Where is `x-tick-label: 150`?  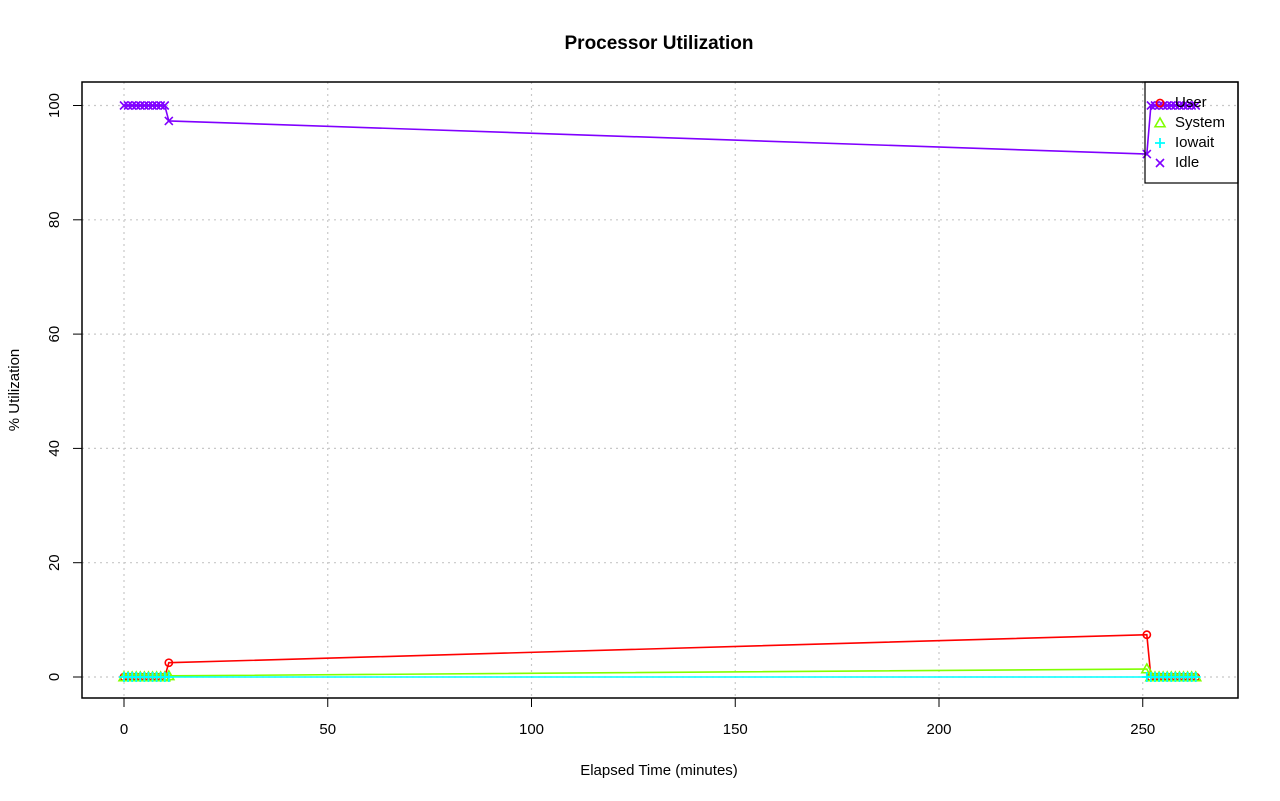
x-tick-label: 150 is located at coordinates (735, 729).